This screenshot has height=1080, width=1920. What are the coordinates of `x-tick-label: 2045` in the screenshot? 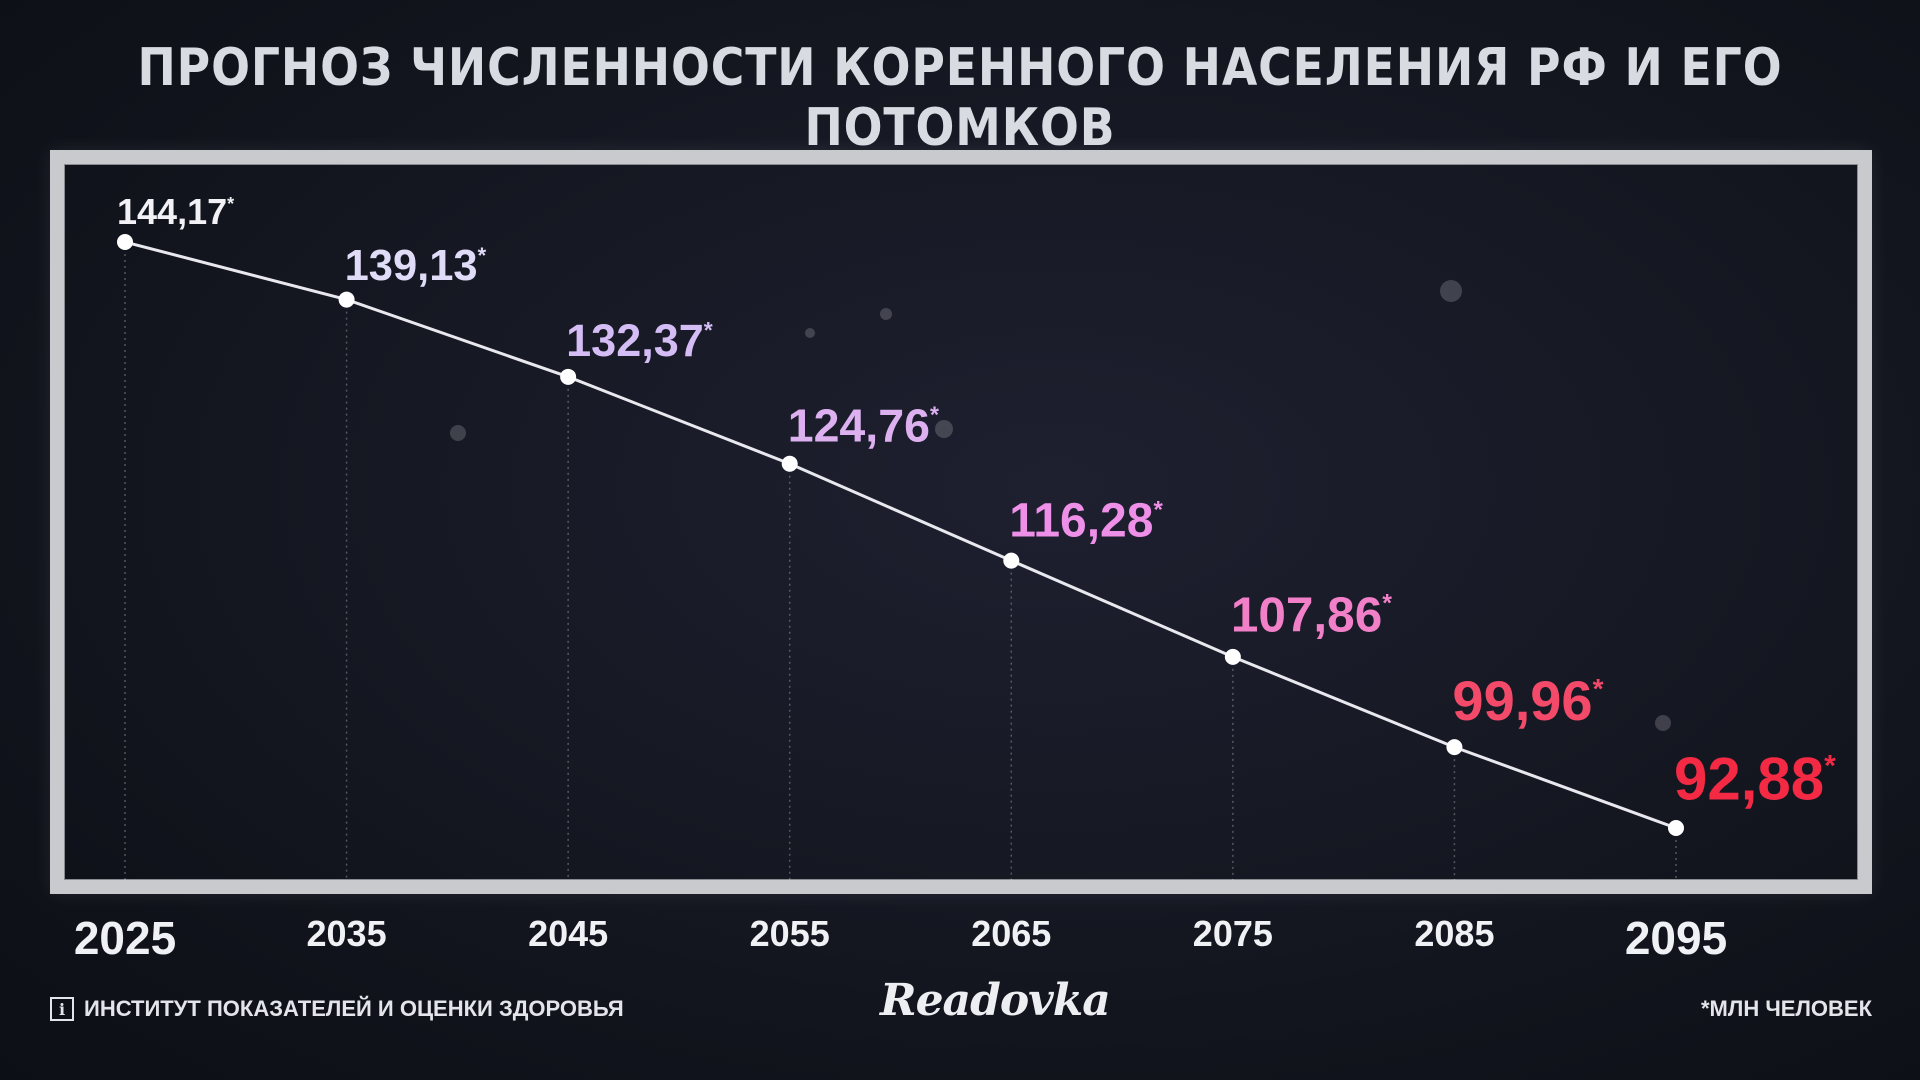 It's located at (568, 933).